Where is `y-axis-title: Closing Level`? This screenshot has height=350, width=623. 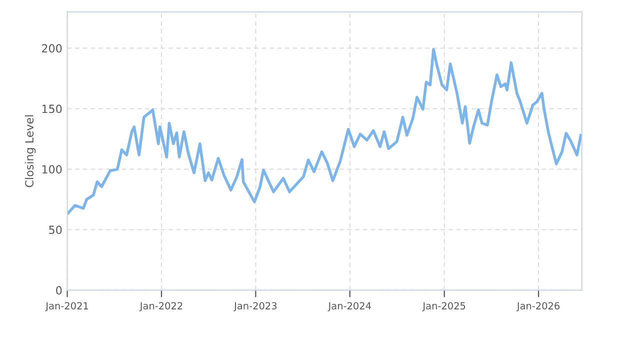 y-axis-title: Closing Level is located at coordinates (30, 151).